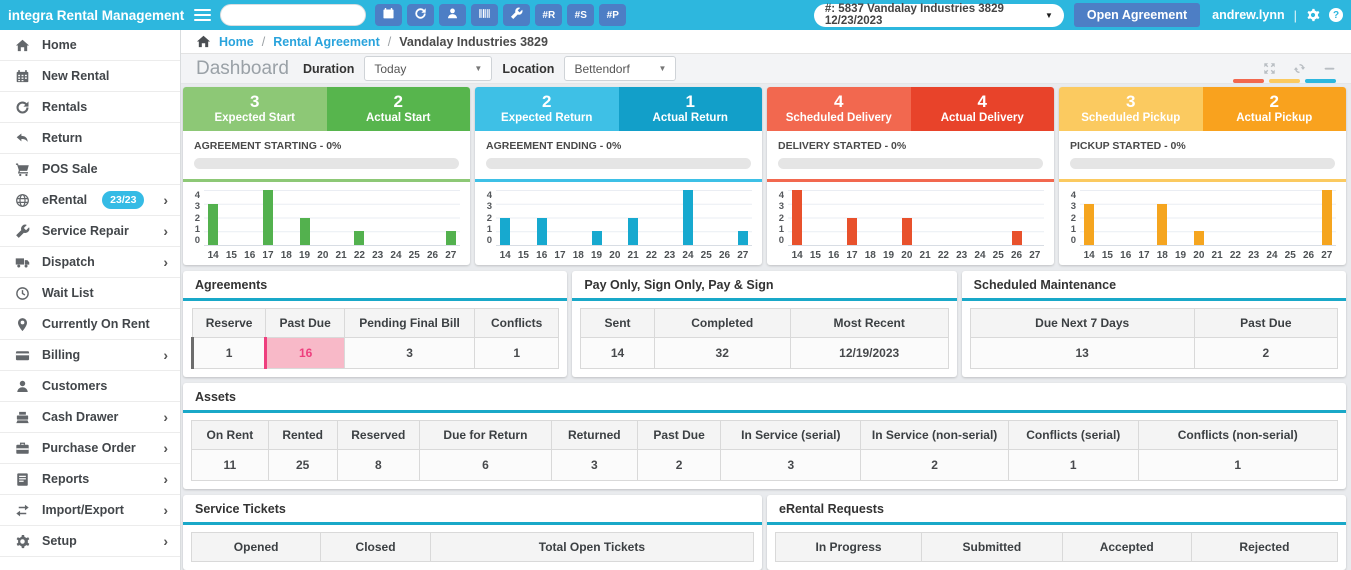 The image size is (1351, 570). Describe the element at coordinates (547, 109) in the screenshot. I see `kpi-expected-return: 2 Expected Return` at that location.